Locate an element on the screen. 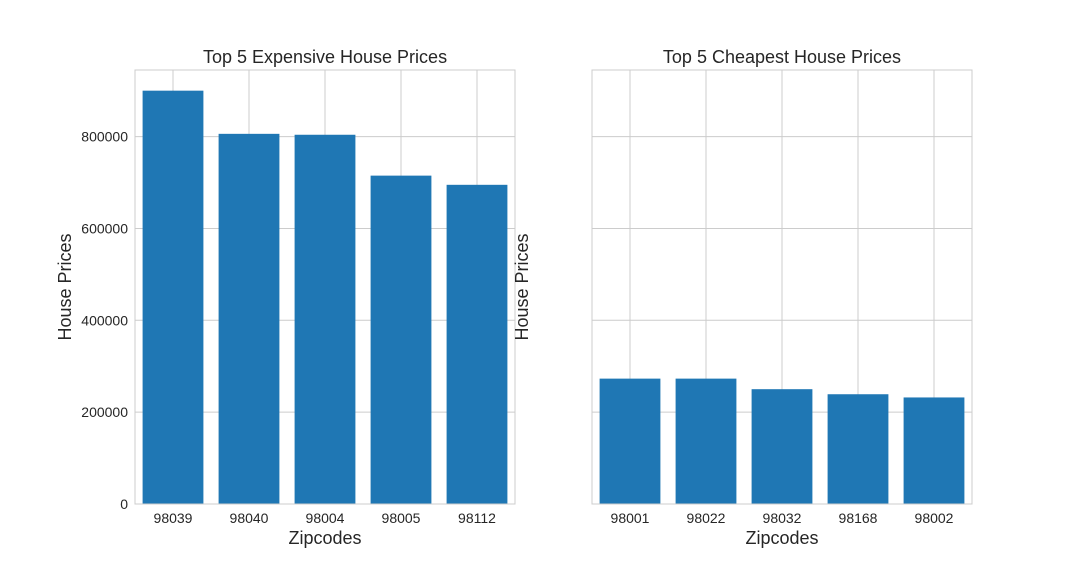  x-tick-label: 98040 is located at coordinates (249, 518).